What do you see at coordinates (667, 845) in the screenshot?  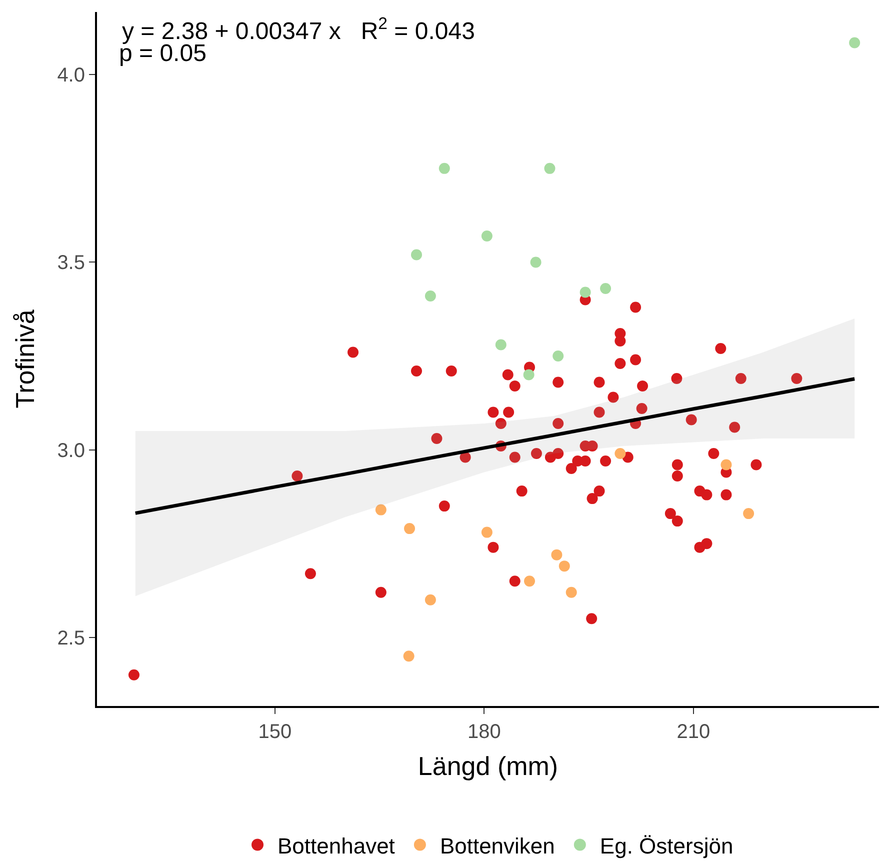 I see `legend-label: Eg. Östersjön` at bounding box center [667, 845].